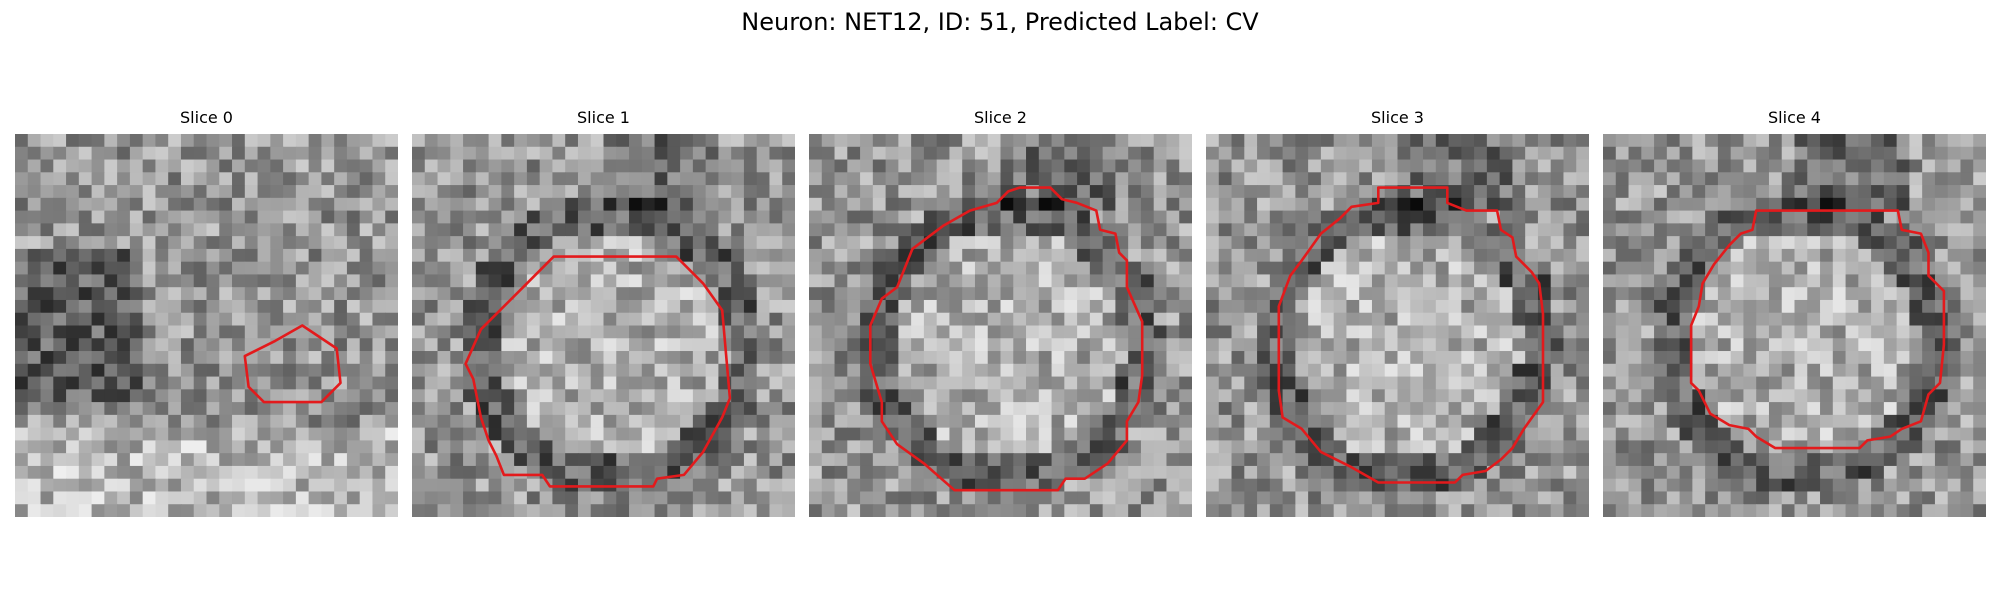  Describe the element at coordinates (1397, 117) in the screenshot. I see `slice-title: Slice 3` at that location.